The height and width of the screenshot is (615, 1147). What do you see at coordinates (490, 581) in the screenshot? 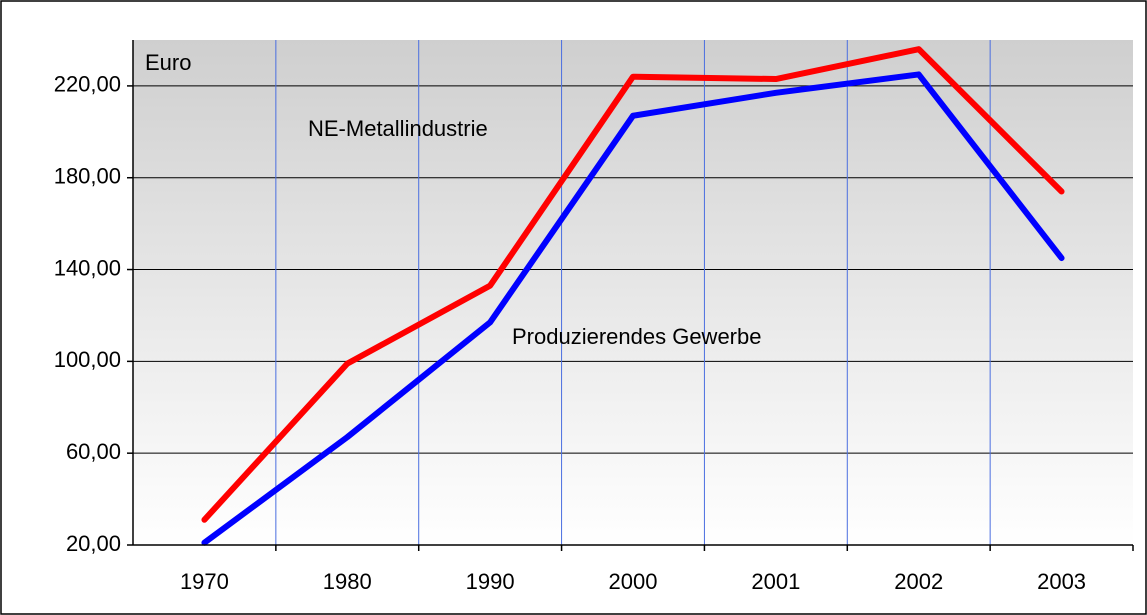
I see `x-tick-label: 1990` at bounding box center [490, 581].